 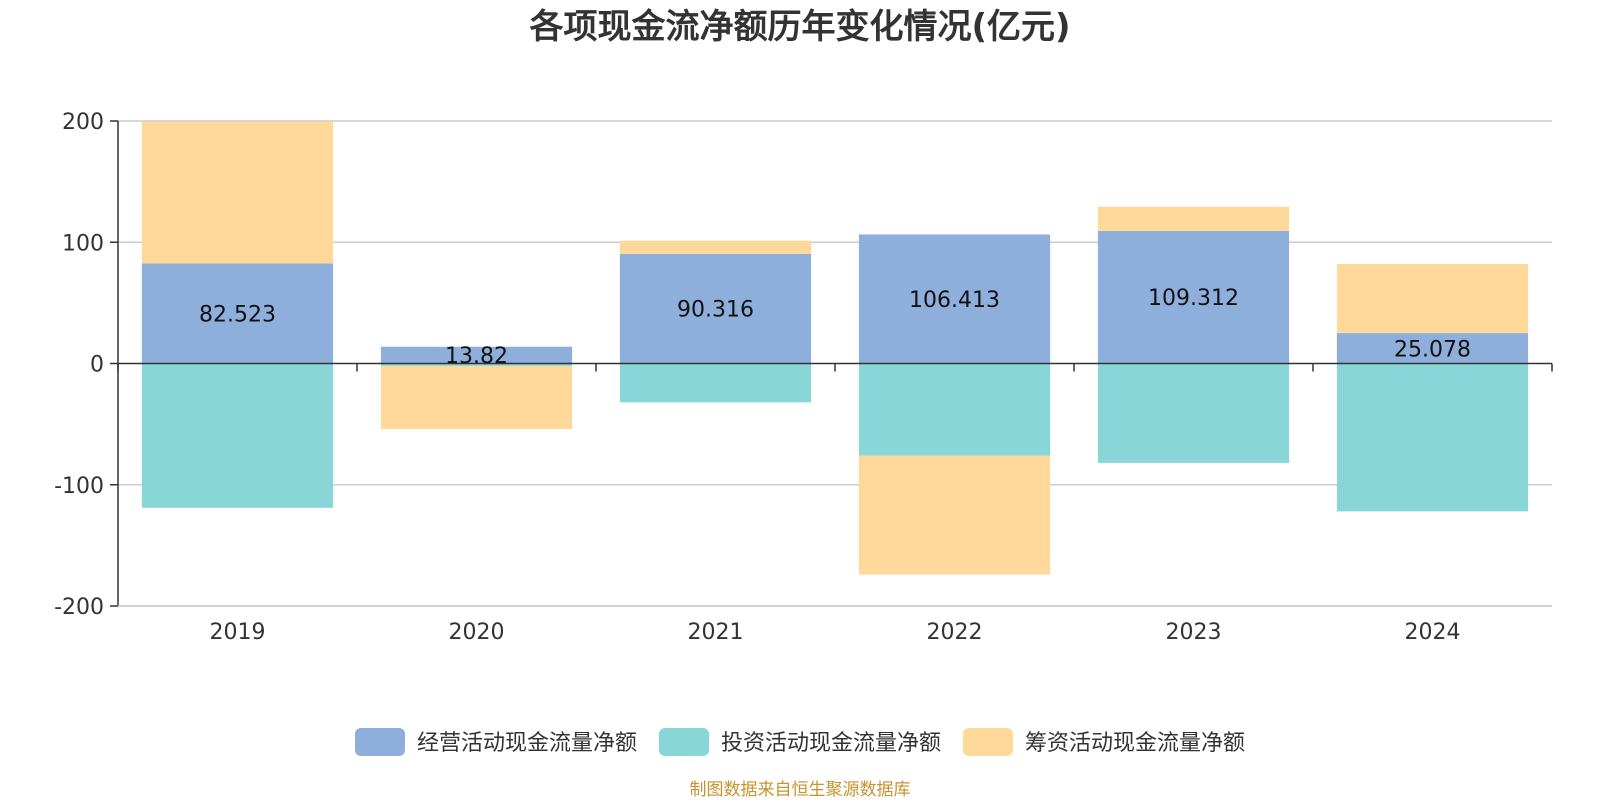 What do you see at coordinates (1194, 632) in the screenshot?
I see `x-tick-label: 2023` at bounding box center [1194, 632].